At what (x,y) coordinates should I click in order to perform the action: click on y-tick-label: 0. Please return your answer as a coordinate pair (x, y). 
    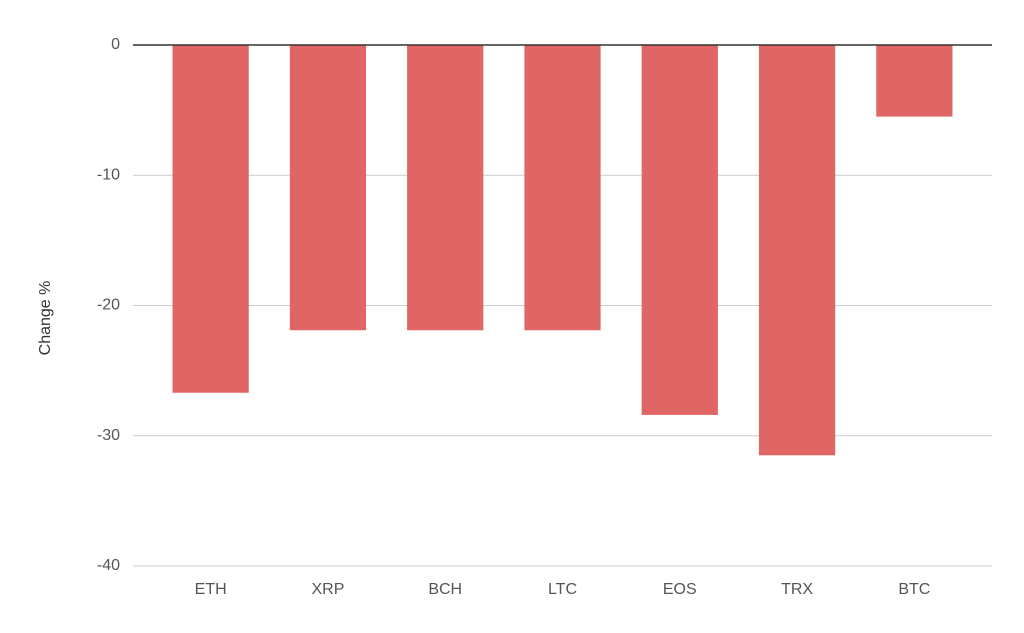
    Looking at the image, I should click on (115, 44).